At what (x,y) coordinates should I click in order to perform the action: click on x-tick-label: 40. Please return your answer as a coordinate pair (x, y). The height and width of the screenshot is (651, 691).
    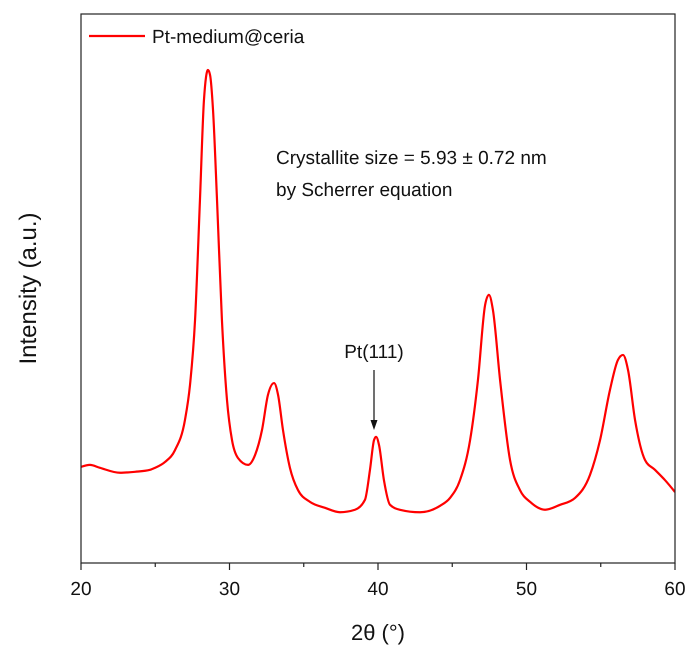
    Looking at the image, I should click on (378, 589).